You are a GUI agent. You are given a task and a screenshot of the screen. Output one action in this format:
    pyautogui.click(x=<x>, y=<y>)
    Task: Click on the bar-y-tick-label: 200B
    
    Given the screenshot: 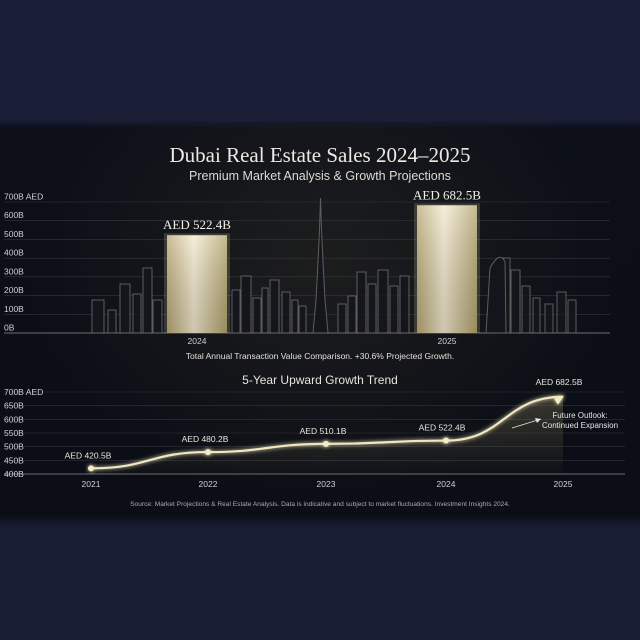 What is the action you would take?
    pyautogui.click(x=14, y=290)
    